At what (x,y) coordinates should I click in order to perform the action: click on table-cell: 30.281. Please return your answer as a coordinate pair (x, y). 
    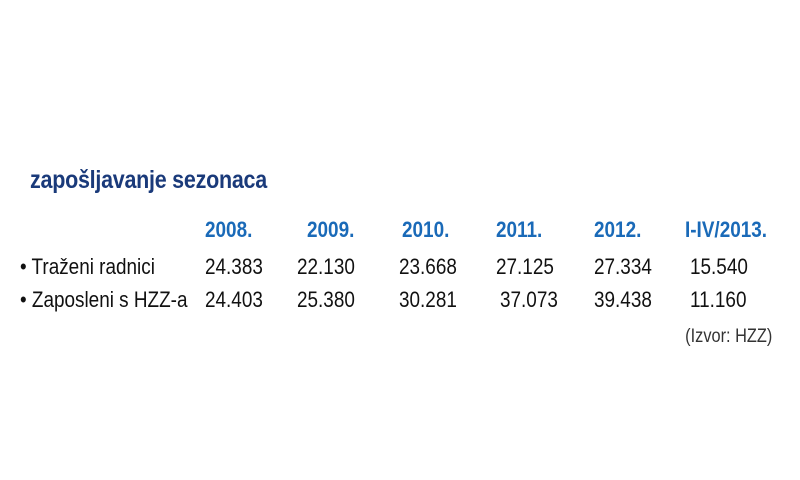
    Looking at the image, I should click on (428, 299).